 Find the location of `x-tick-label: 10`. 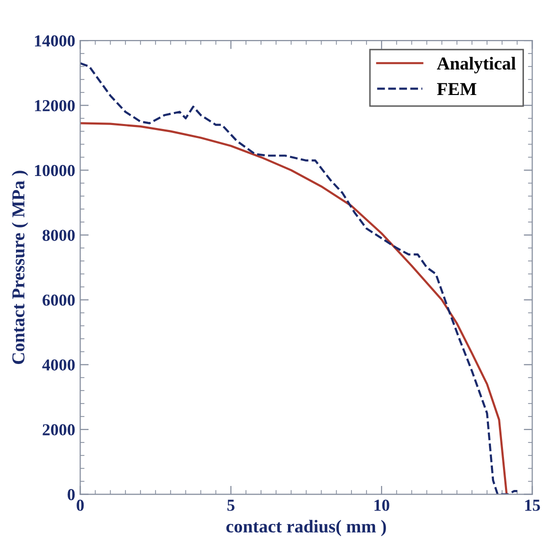

x-tick-label: 10 is located at coordinates (382, 505).